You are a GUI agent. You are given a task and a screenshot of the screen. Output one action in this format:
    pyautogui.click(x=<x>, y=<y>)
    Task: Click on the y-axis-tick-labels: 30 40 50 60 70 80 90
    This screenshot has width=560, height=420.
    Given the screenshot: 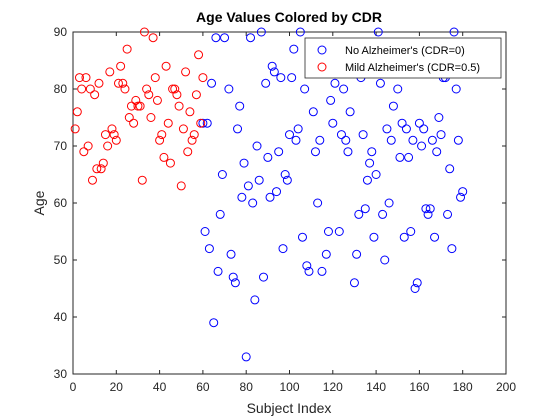 What is the action you would take?
    pyautogui.click(x=61, y=203)
    